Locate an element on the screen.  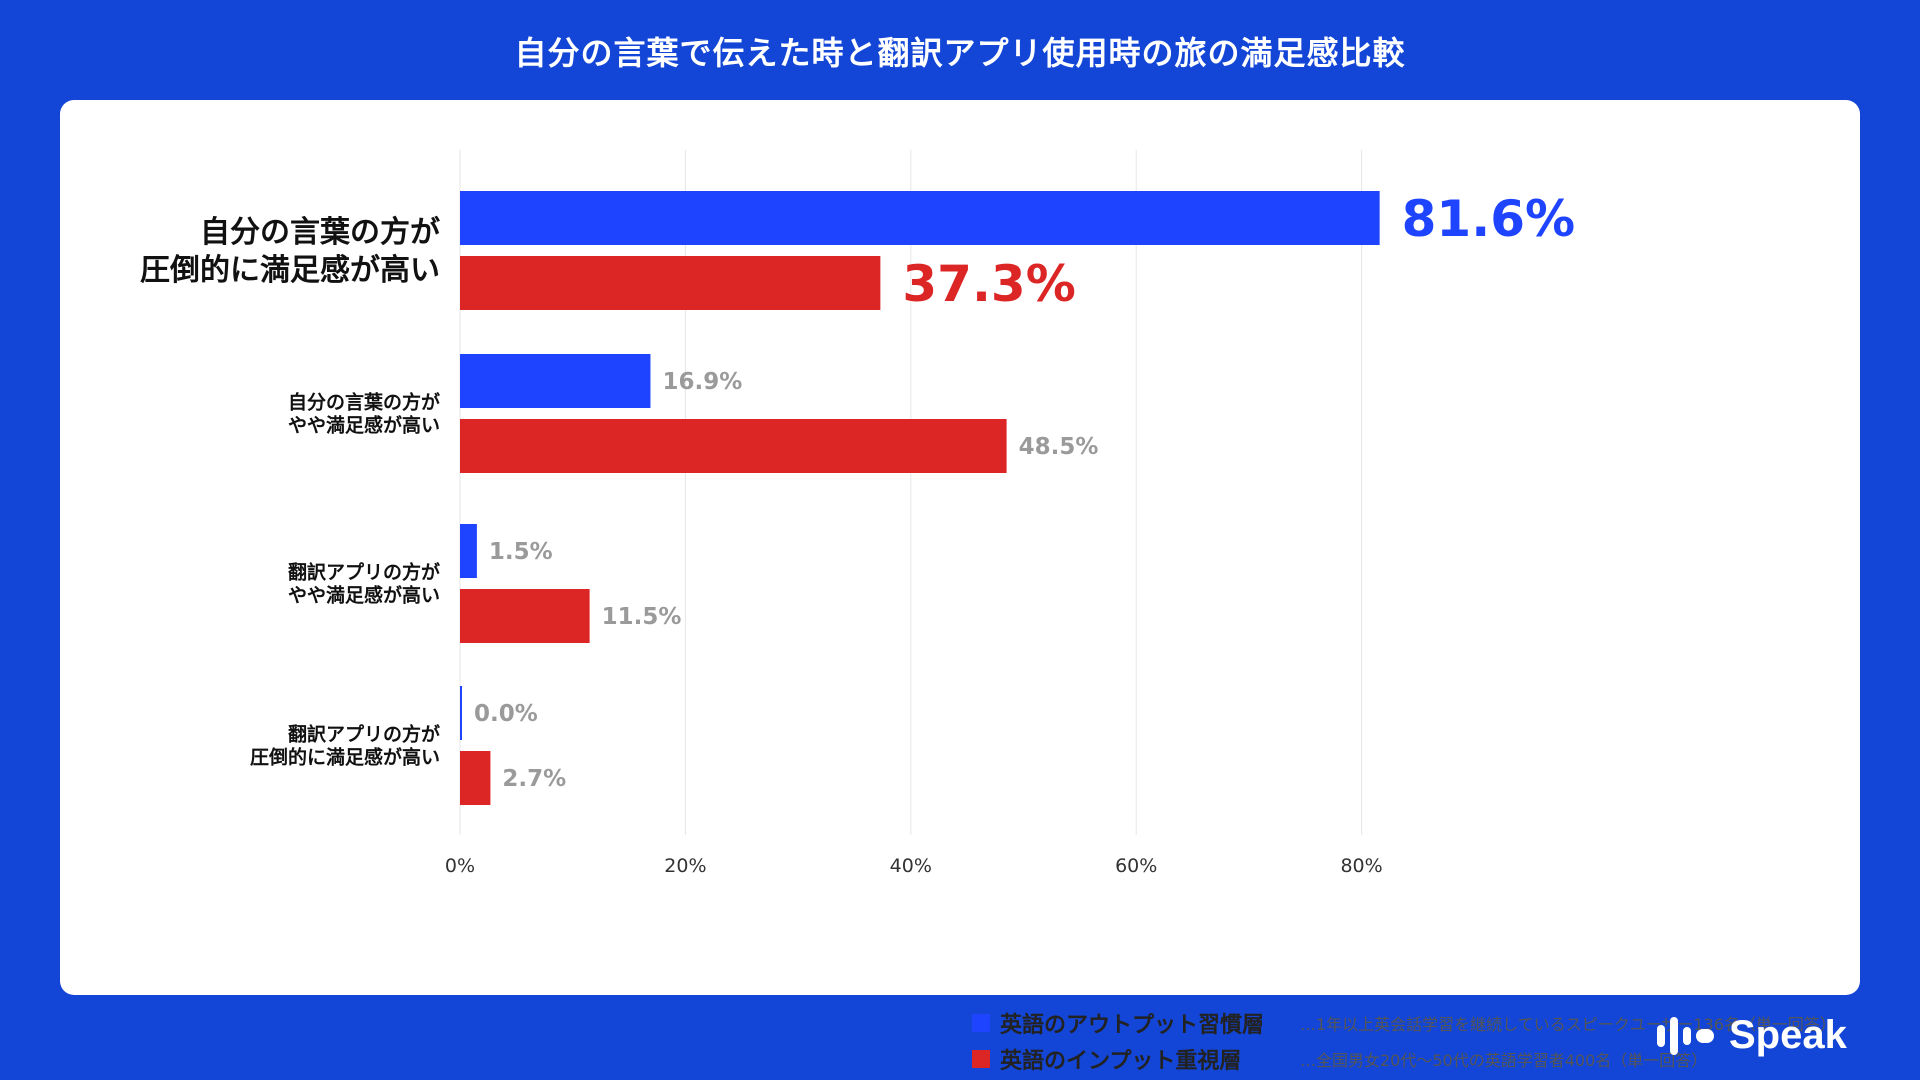
legend-swatch-input is located at coordinates (981, 1059).